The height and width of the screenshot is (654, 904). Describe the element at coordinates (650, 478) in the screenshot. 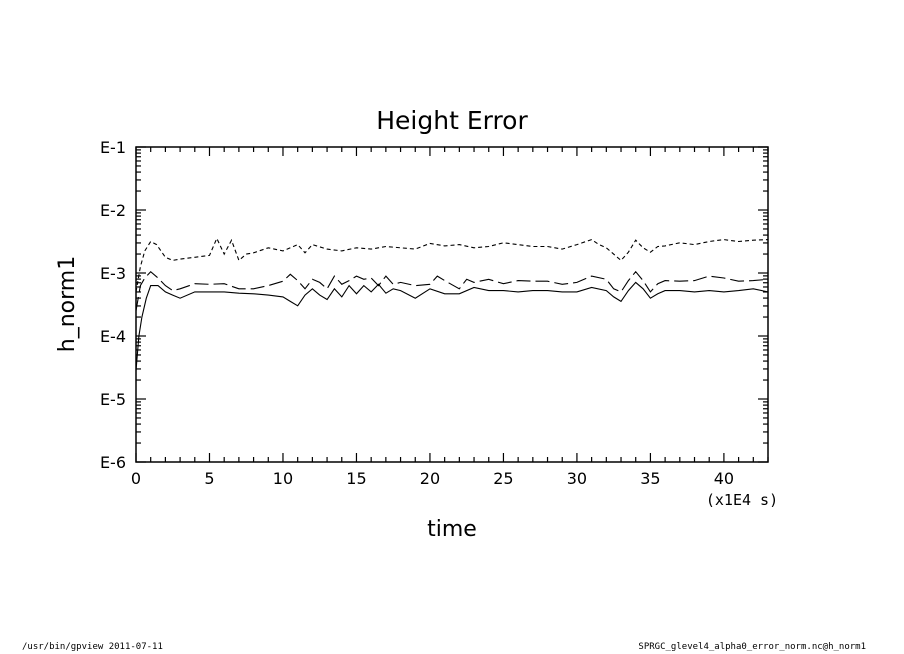

I see `x-tick-label: 35` at that location.